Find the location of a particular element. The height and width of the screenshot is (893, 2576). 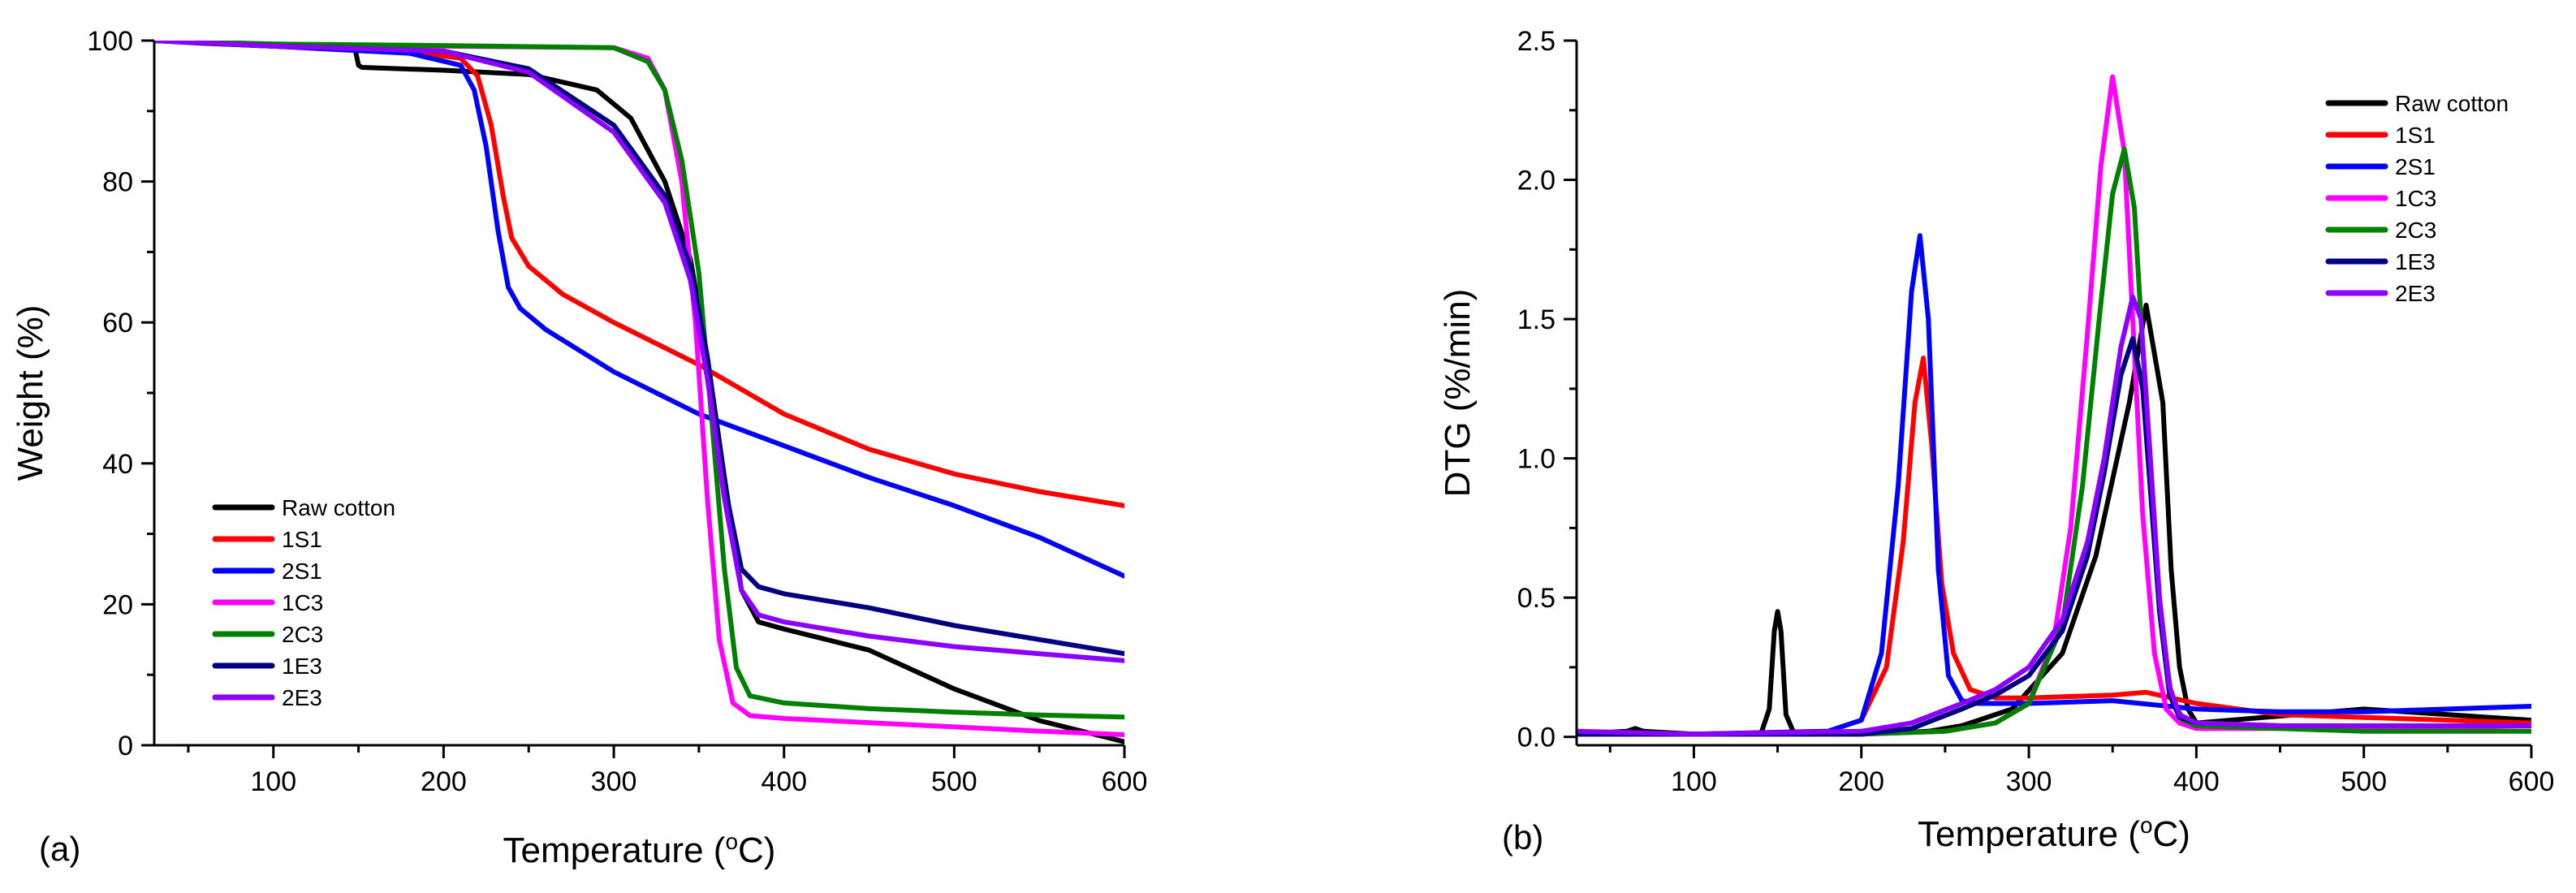

y-tick-label: 40 is located at coordinates (117, 464).